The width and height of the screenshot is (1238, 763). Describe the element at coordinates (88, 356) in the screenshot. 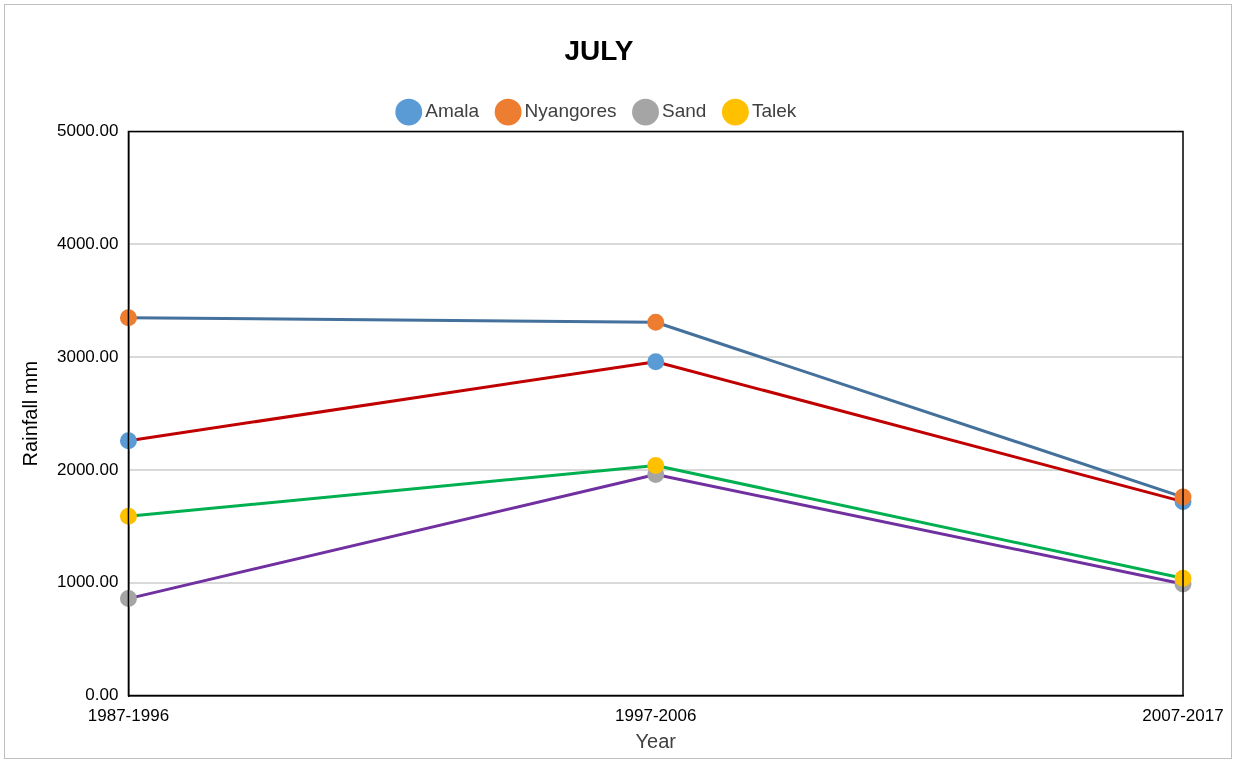

I see `y-tick-label: 3000.00` at that location.